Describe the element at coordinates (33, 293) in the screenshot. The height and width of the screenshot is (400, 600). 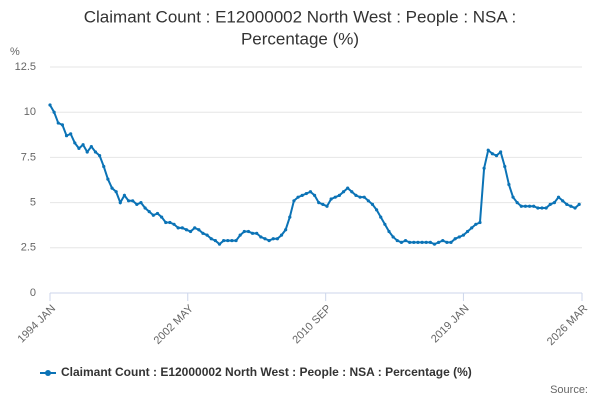
I see `y-tick-label: 0` at that location.